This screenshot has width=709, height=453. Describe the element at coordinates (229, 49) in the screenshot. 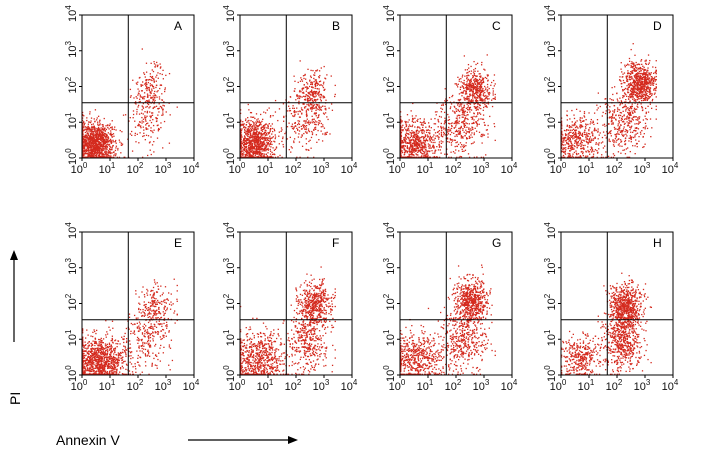

I see `y-tick-label: 103` at that location.